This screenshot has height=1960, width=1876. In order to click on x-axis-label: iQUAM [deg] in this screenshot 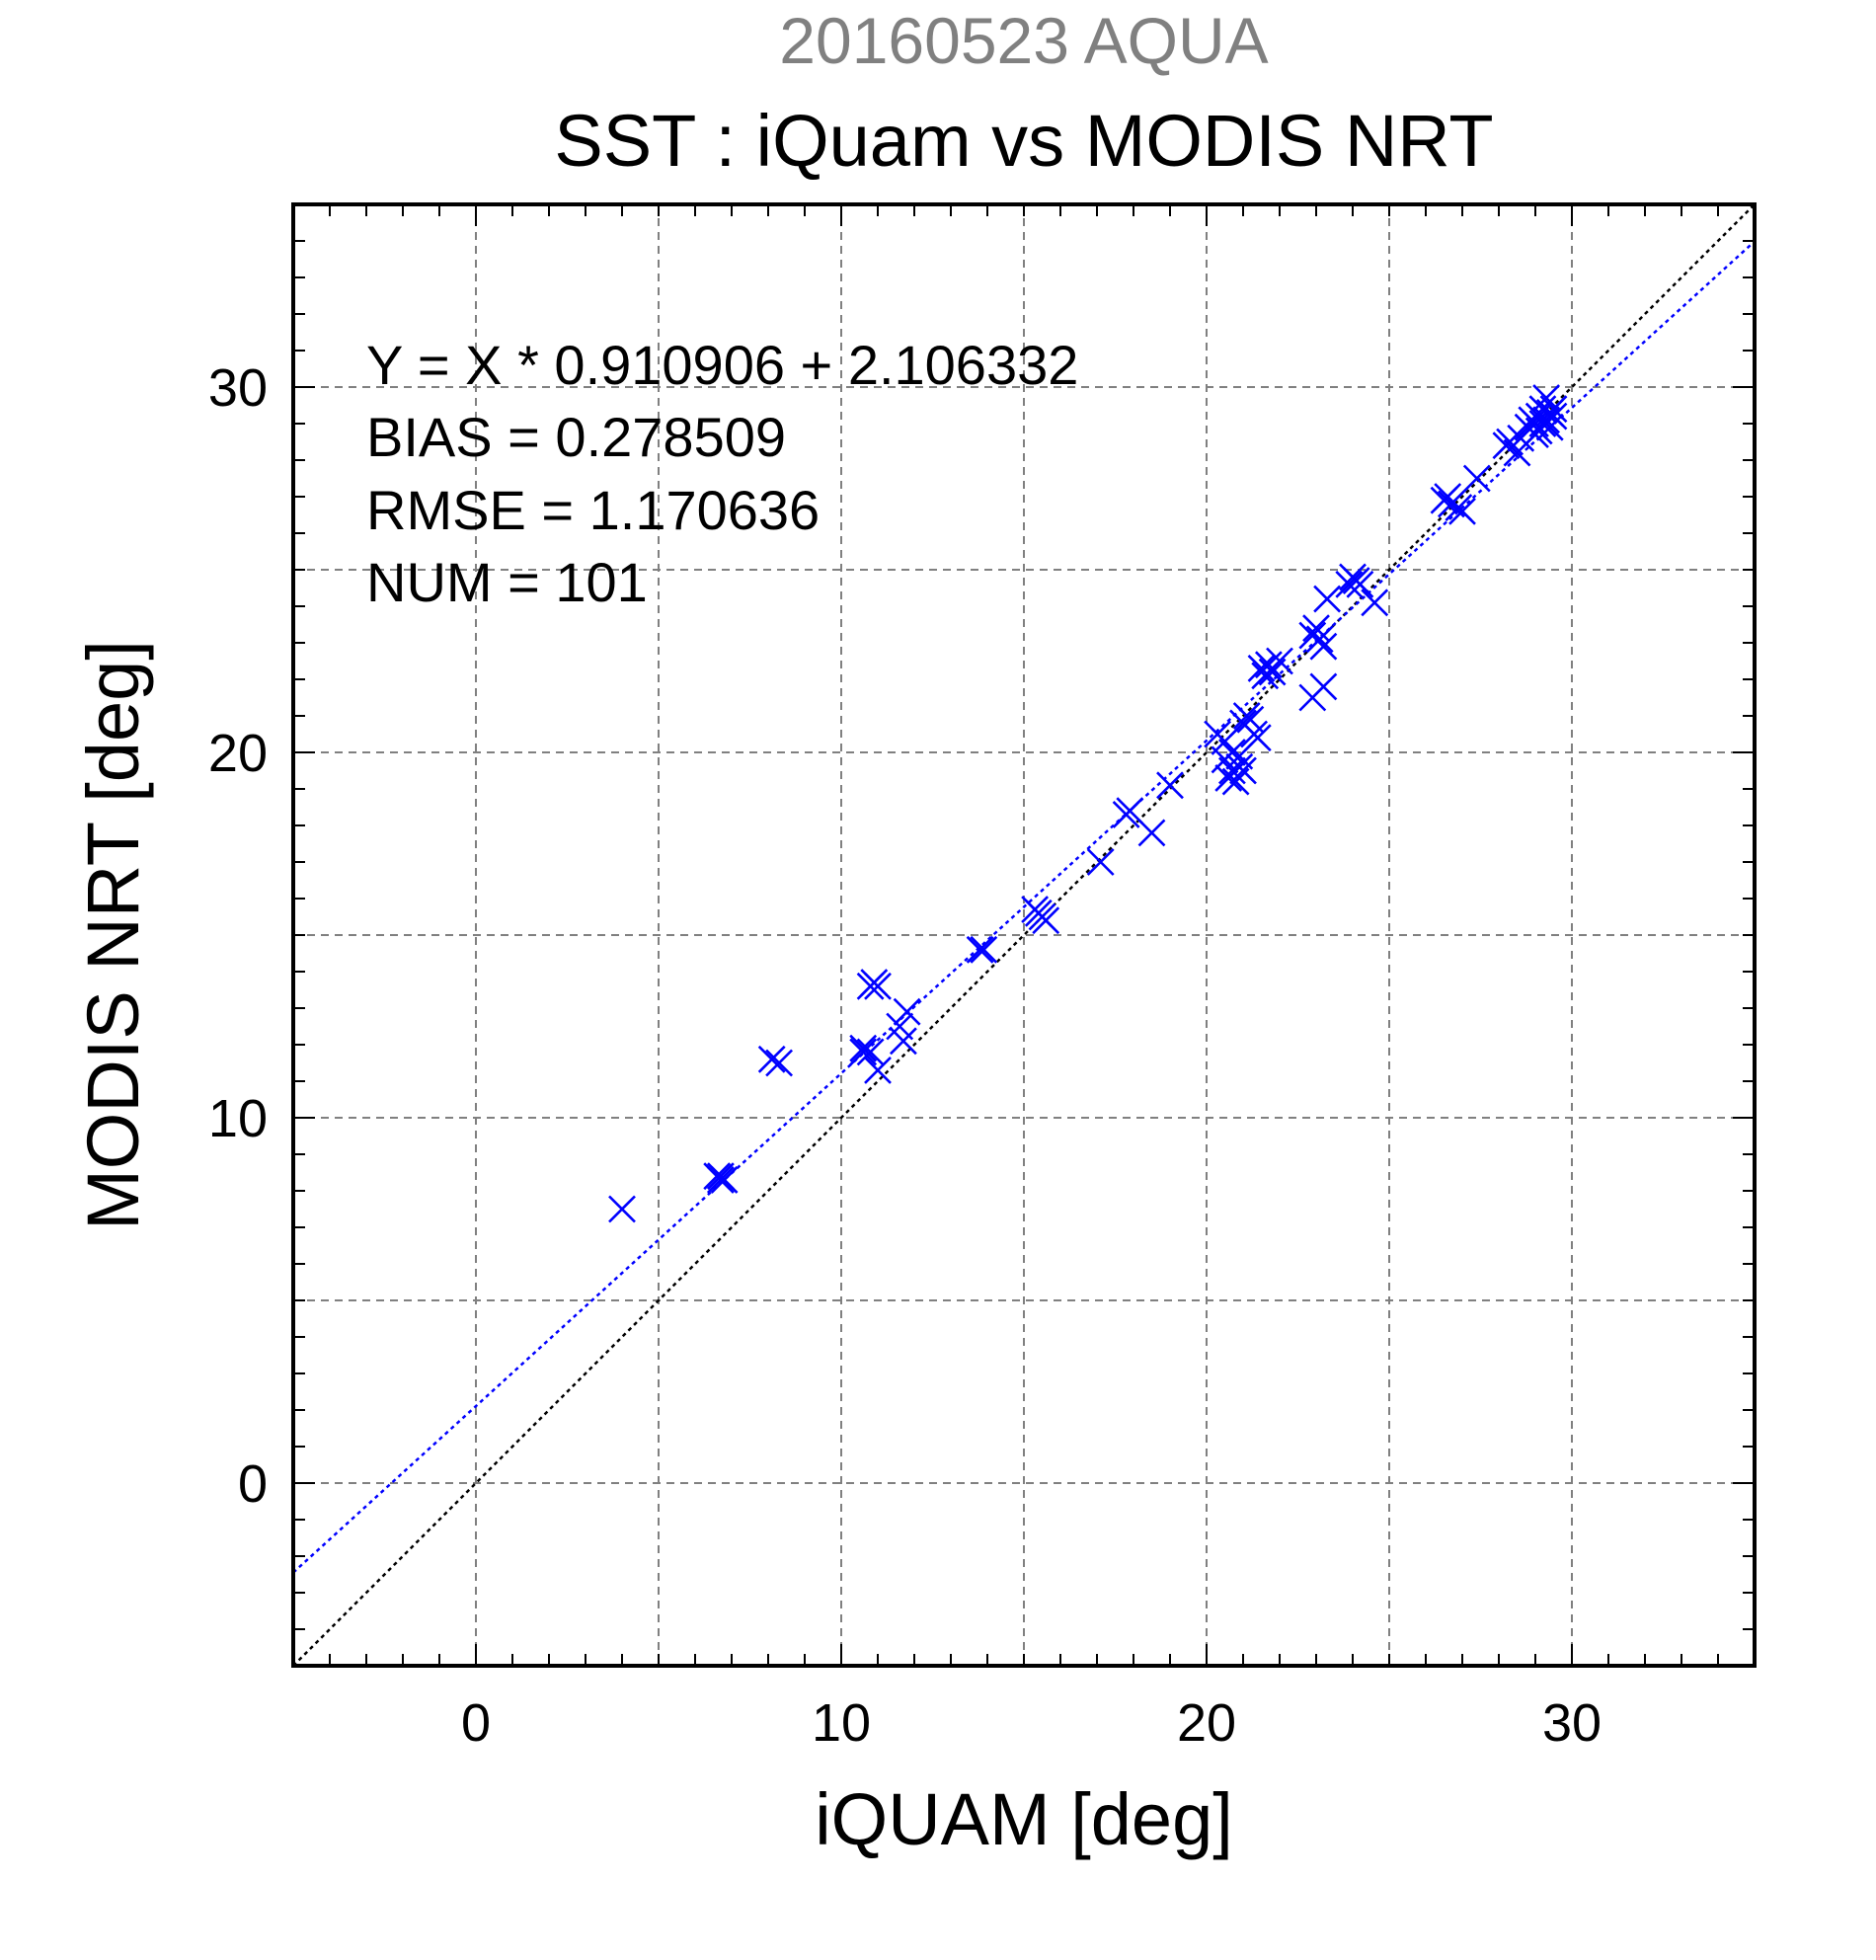, I will do `click(1024, 1819)`.